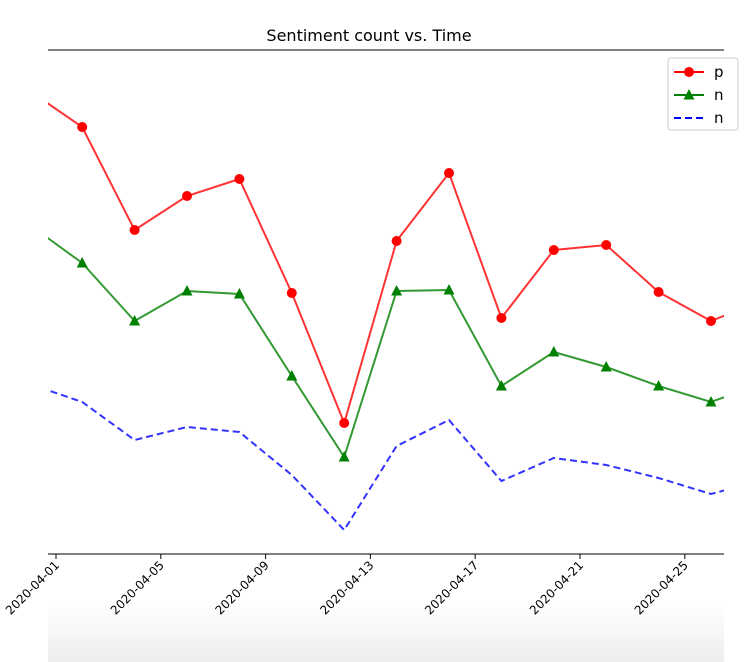  Describe the element at coordinates (719, 95) in the screenshot. I see `legend-label-1: n` at that location.